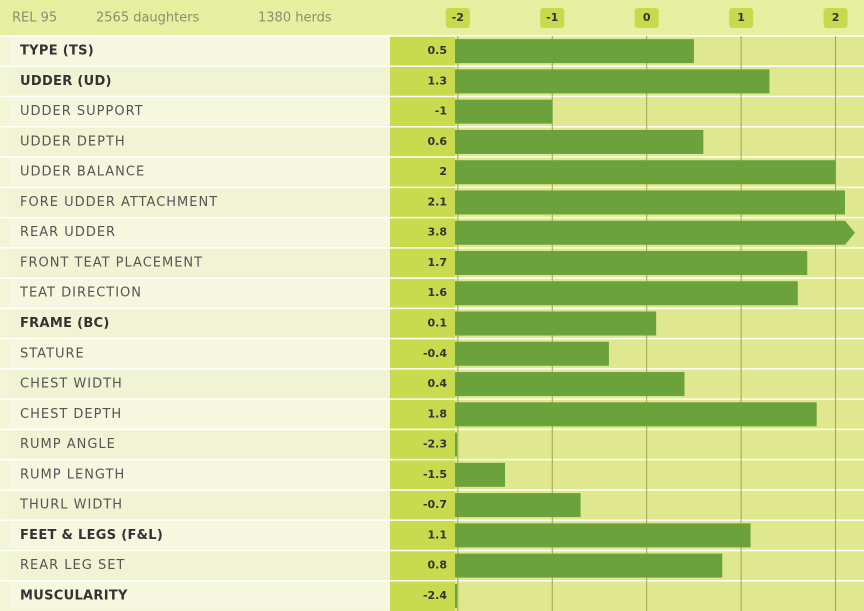 Image resolution: width=864 pixels, height=611 pixels. Describe the element at coordinates (435, 444) in the screenshot. I see `value-label: -2.3` at that location.